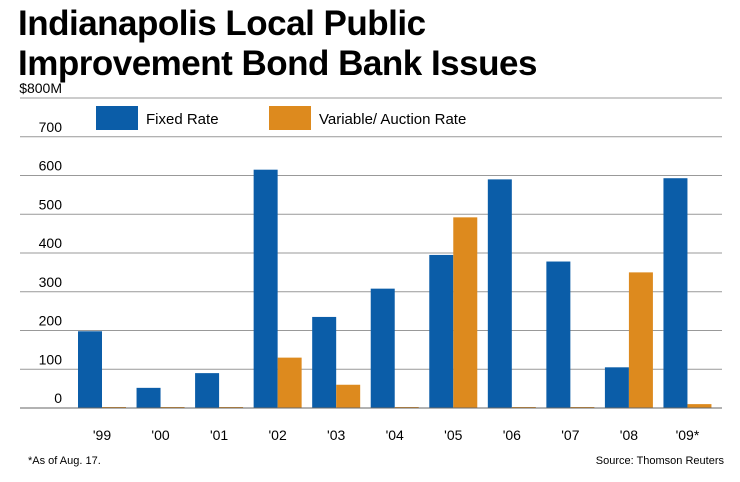  What do you see at coordinates (51, 243) in the screenshot?
I see `y-tick-label: 400` at bounding box center [51, 243].